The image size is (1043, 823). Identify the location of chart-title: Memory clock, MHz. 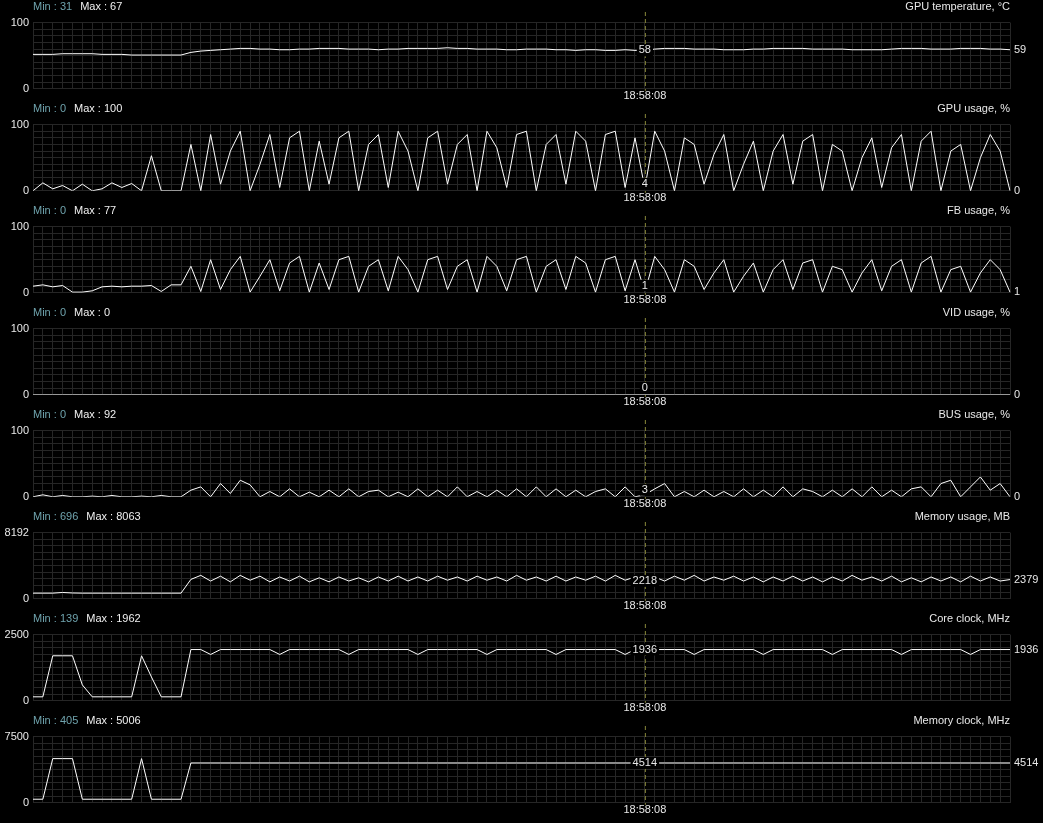
(961, 720).